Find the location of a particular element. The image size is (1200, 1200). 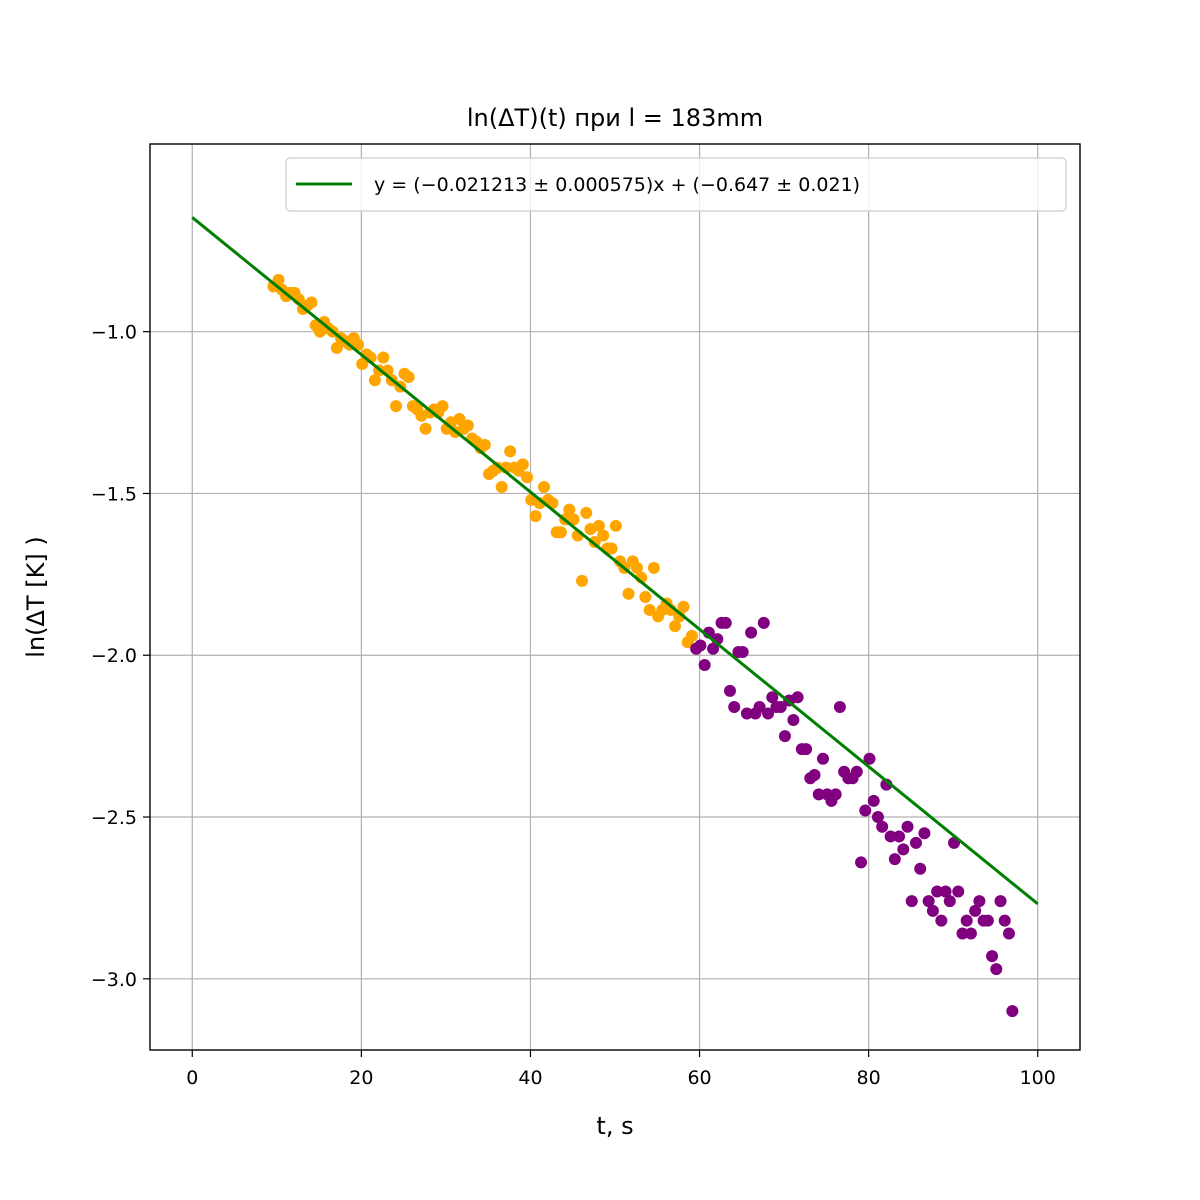

y-axis-label: ln(ΔT [K] ) is located at coordinates (36, 596).